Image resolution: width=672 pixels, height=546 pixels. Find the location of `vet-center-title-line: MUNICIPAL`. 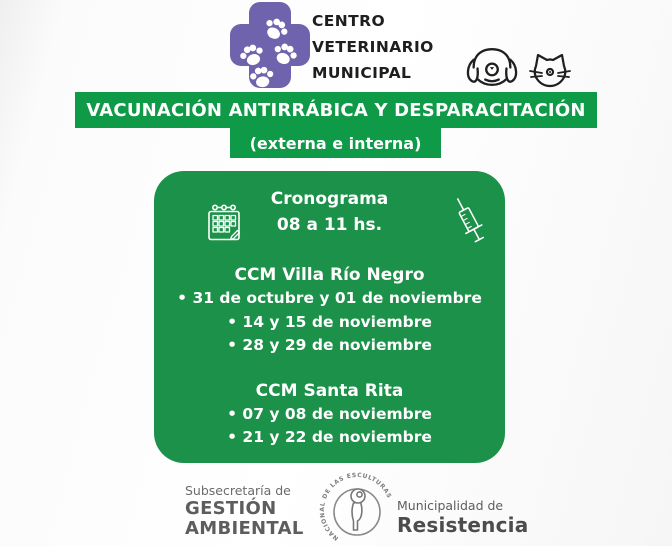

vet-center-title-line: MUNICIPAL is located at coordinates (362, 73).